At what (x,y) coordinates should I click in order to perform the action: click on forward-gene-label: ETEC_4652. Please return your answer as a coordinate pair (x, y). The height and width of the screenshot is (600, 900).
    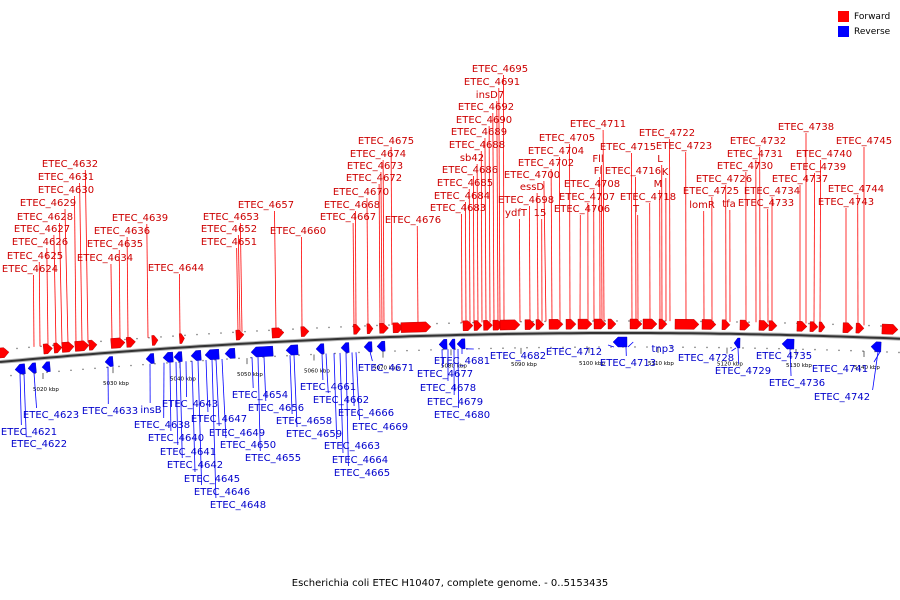
    Looking at the image, I should click on (229, 229).